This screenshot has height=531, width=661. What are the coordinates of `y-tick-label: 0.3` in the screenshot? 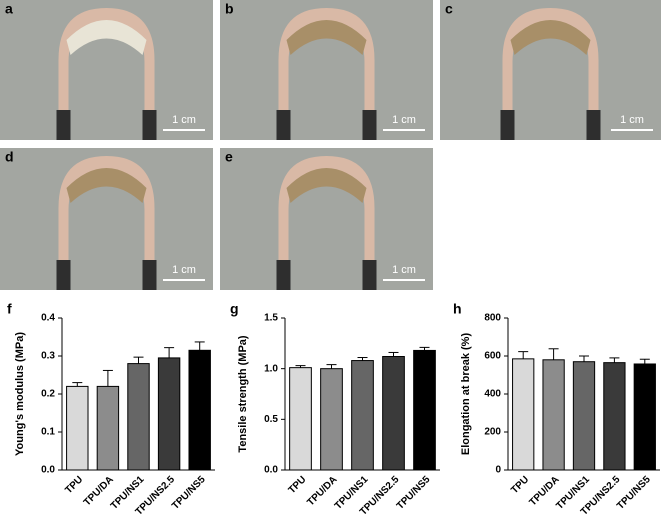 It's located at (48, 356).